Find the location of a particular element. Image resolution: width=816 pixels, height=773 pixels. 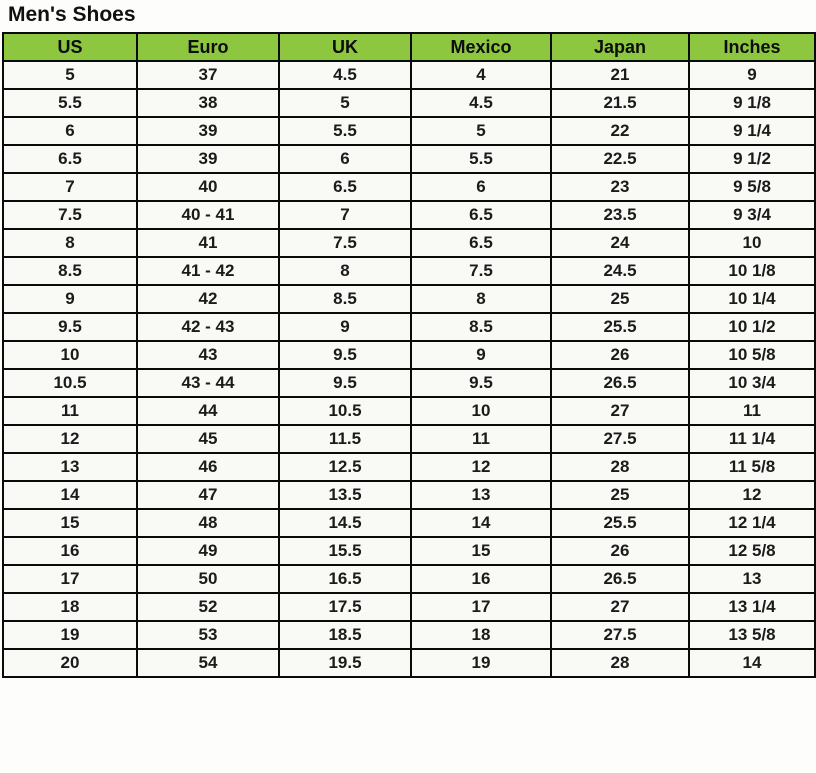

table-cell-uk: 16.5 is located at coordinates (345, 579).